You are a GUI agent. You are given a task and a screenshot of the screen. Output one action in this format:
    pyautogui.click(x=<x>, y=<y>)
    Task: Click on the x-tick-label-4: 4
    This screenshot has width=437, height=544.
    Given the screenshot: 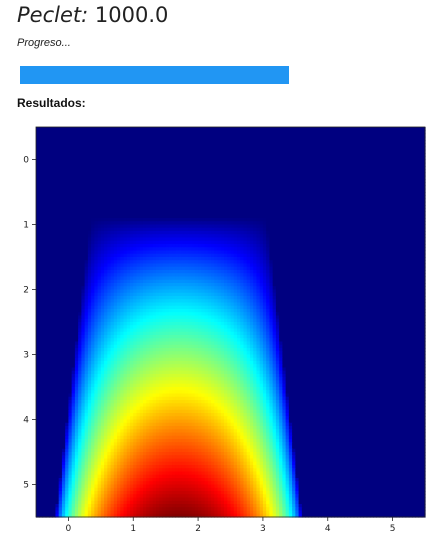 What is the action you would take?
    pyautogui.click(x=328, y=529)
    